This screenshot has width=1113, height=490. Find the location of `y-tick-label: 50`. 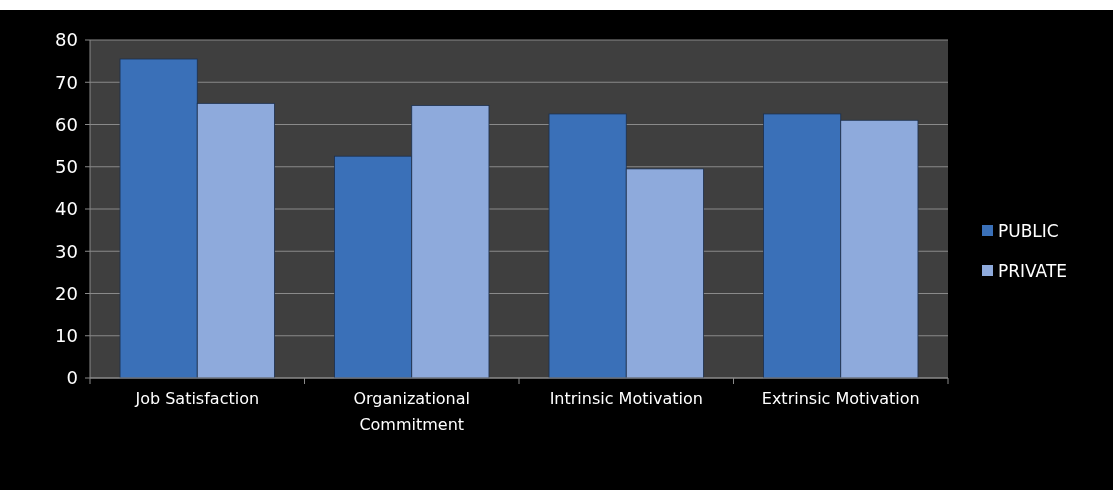

y-tick-label: 50 is located at coordinates (66, 167).